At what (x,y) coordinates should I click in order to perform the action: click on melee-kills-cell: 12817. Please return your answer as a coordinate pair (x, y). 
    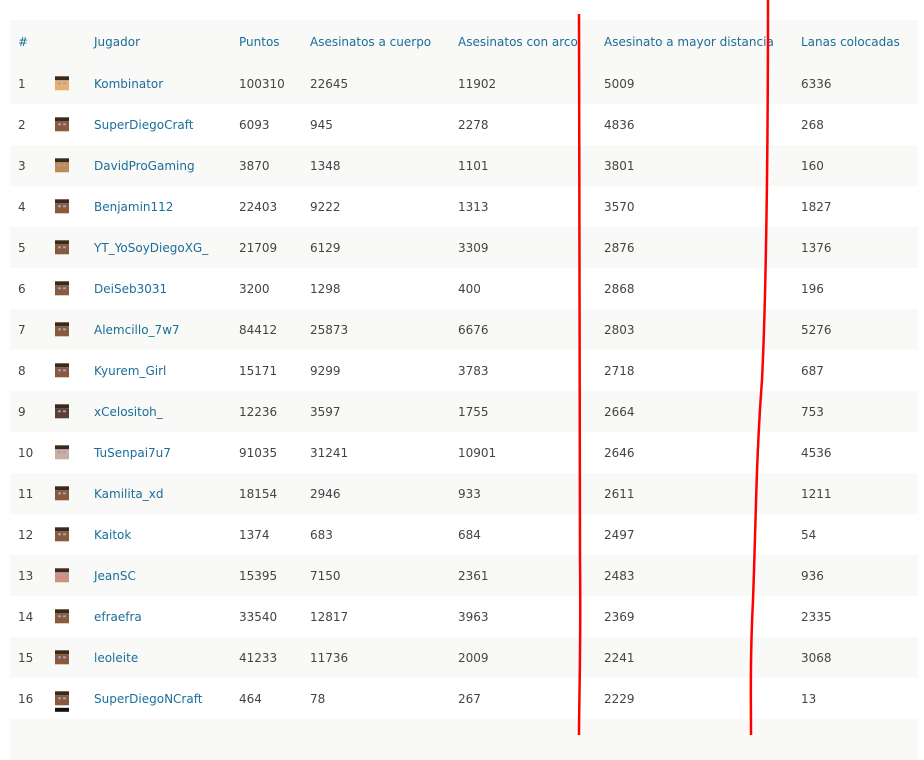
    Looking at the image, I should click on (329, 616).